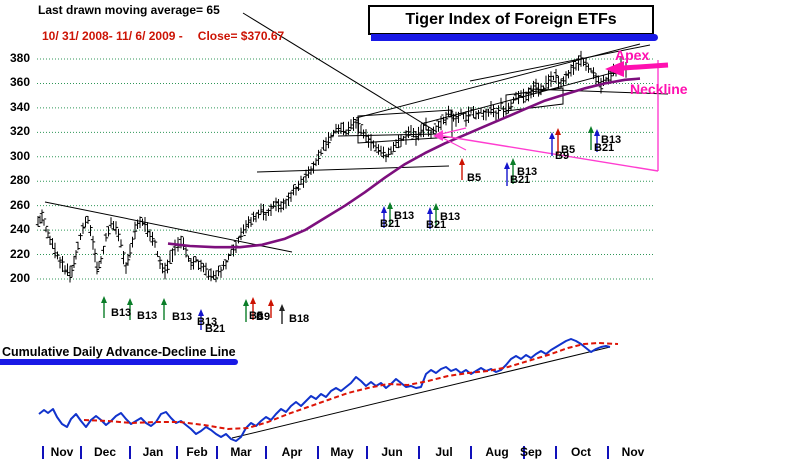 The height and width of the screenshot is (460, 800). Describe the element at coordinates (580, 452) in the screenshot. I see `month-label: Oct` at that location.